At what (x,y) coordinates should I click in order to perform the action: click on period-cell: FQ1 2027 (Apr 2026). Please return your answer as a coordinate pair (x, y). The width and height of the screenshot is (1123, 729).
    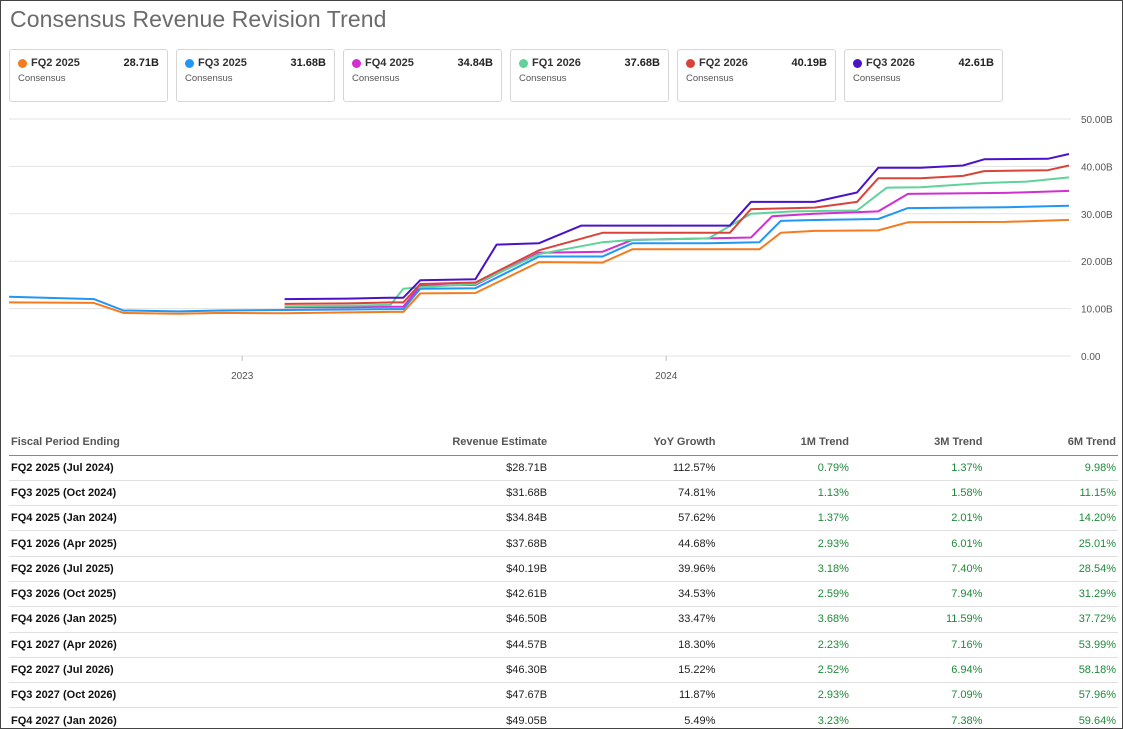
    Looking at the image, I should click on (153, 645).